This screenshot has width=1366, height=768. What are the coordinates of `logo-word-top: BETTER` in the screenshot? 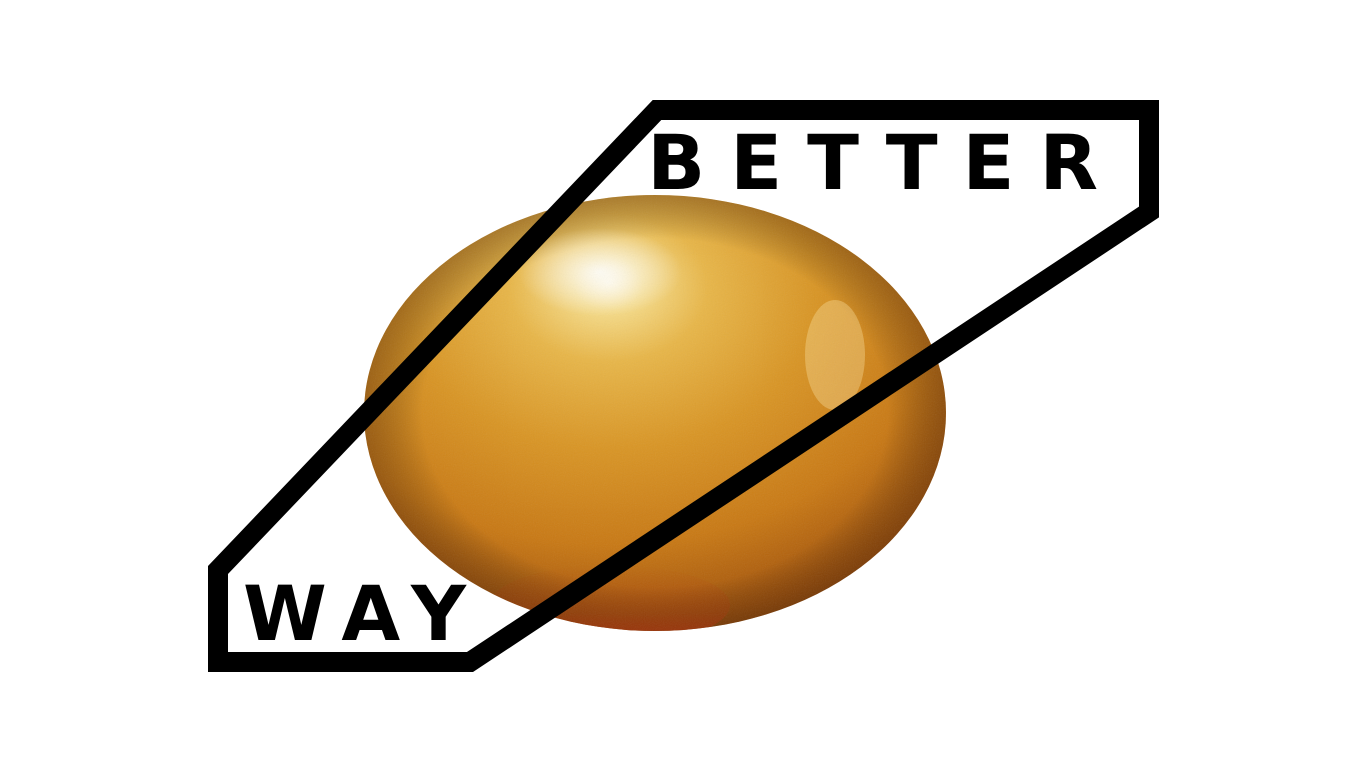 It's located at (885, 162).